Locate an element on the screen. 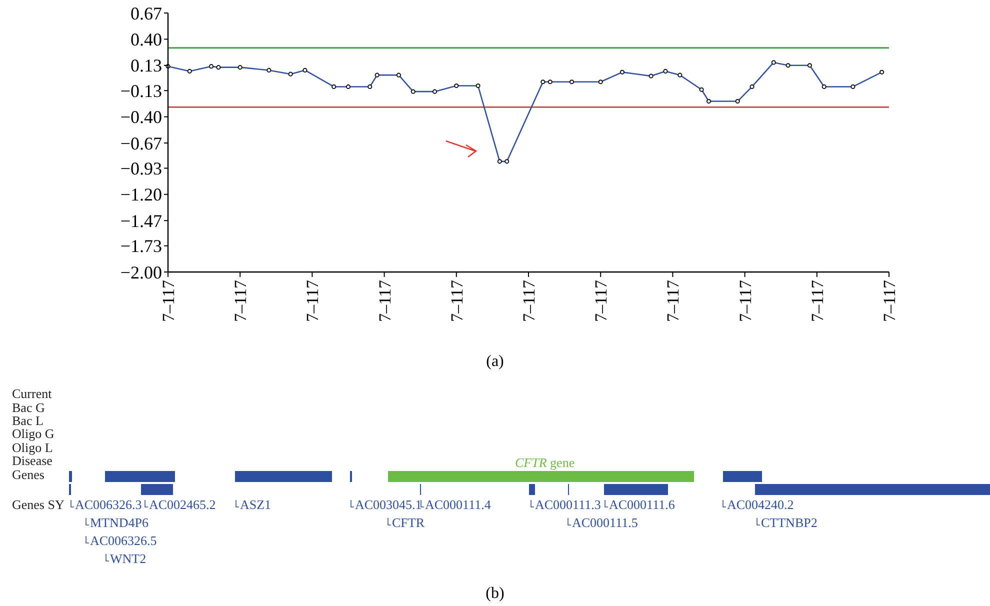  y-tick-label: −0.93 is located at coordinates (141, 168).